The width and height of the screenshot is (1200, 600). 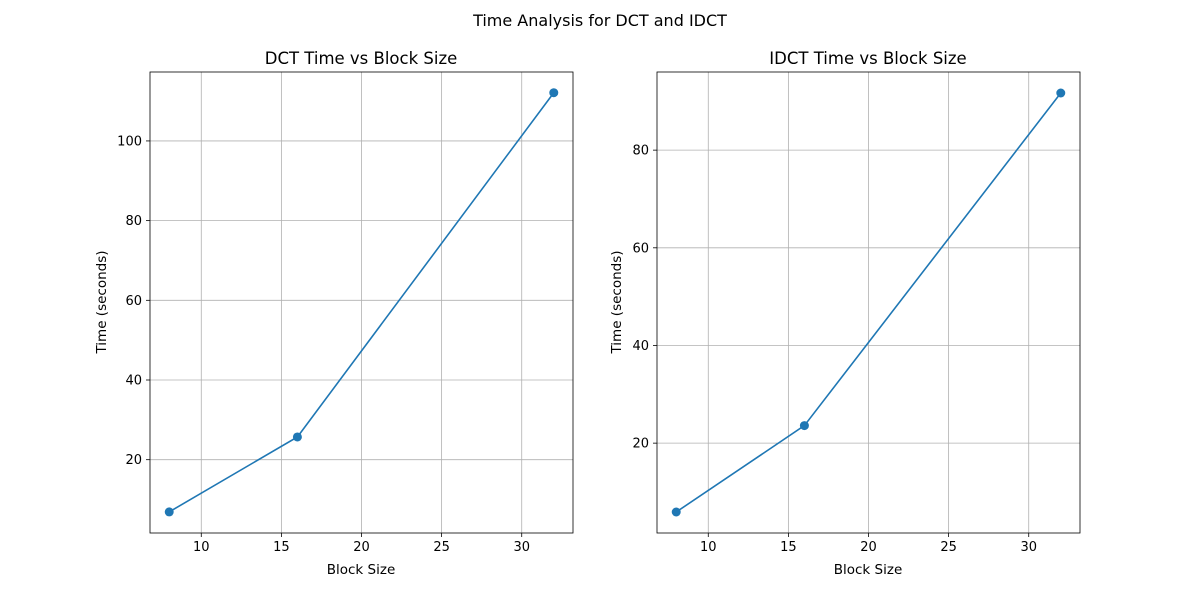 What do you see at coordinates (948, 547) in the screenshot?
I see `idct-x-tick-label: 25` at bounding box center [948, 547].